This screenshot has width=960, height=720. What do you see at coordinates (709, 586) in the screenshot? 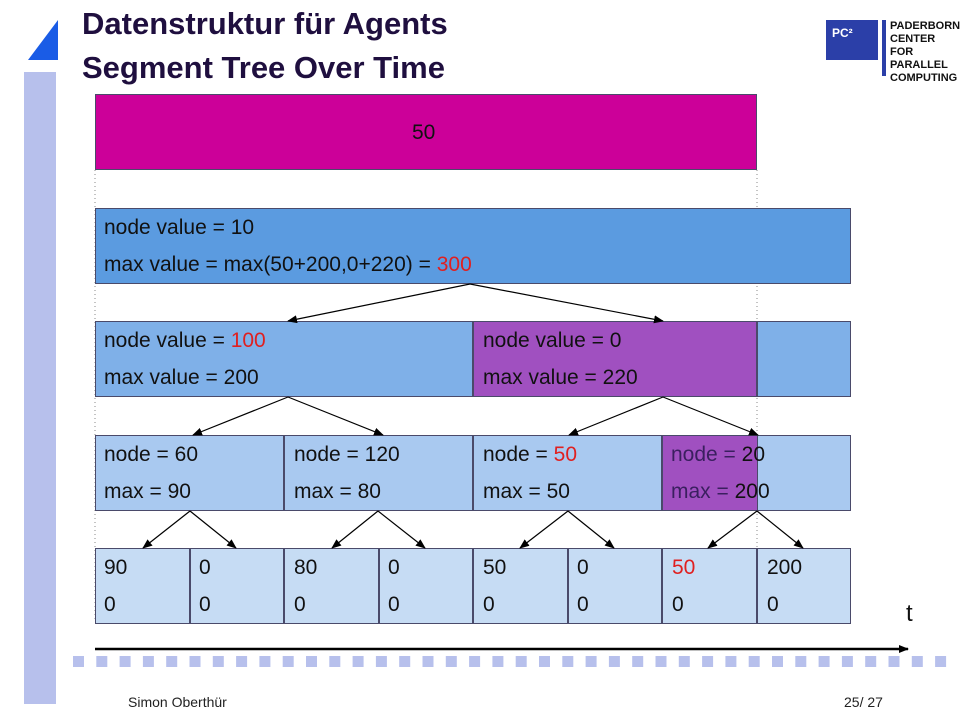
I see `leaf-7: 50 0` at bounding box center [709, 586].